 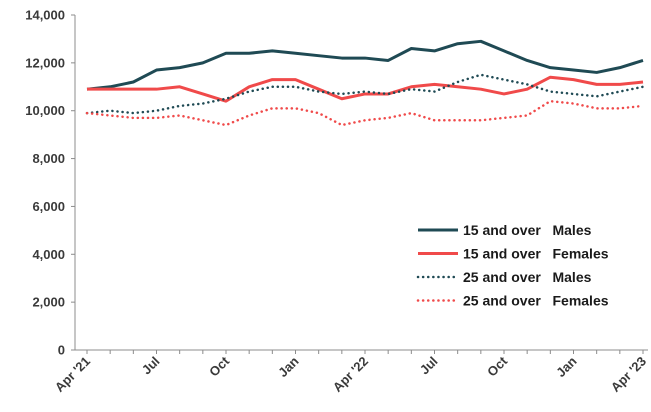 I want to click on legend-label: 15 and over Males, so click(x=527, y=230).